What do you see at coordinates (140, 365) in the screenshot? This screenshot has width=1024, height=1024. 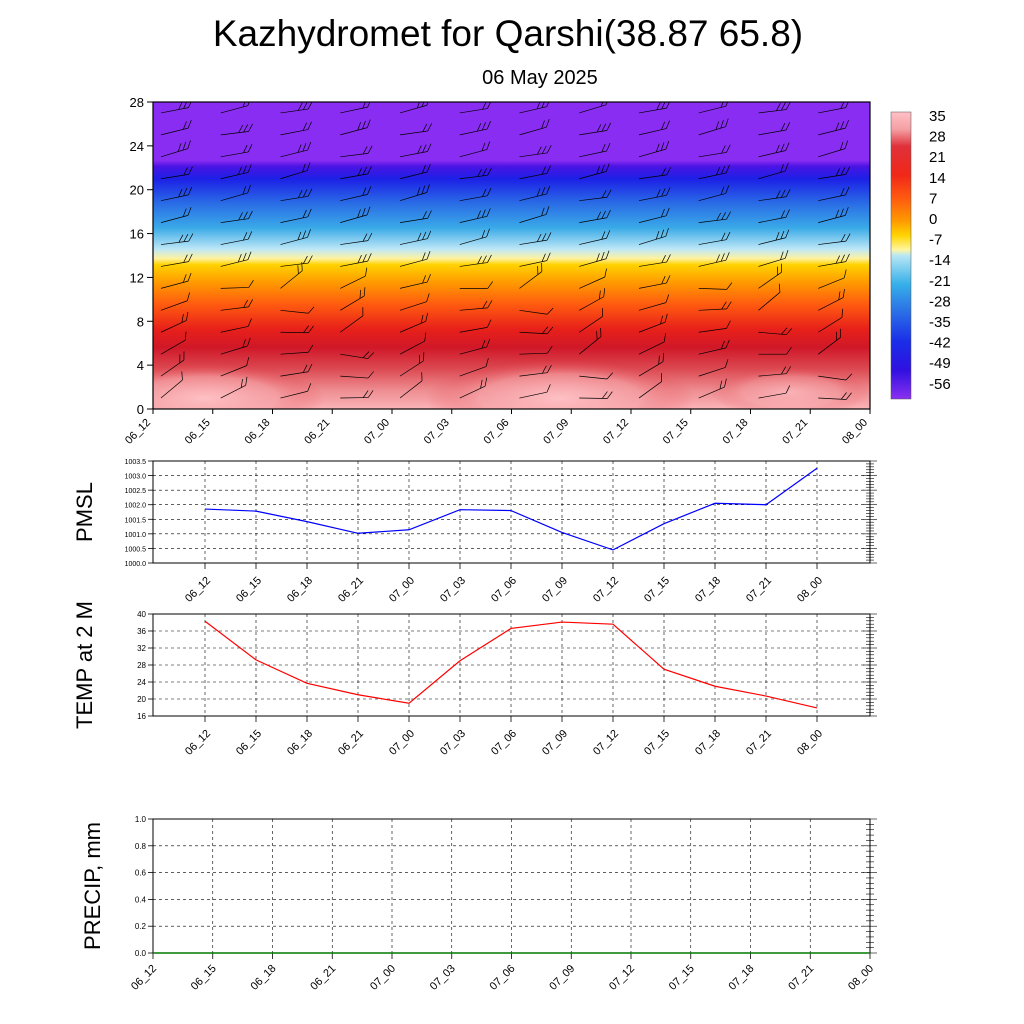 I see `y-tick-label: 4` at bounding box center [140, 365].